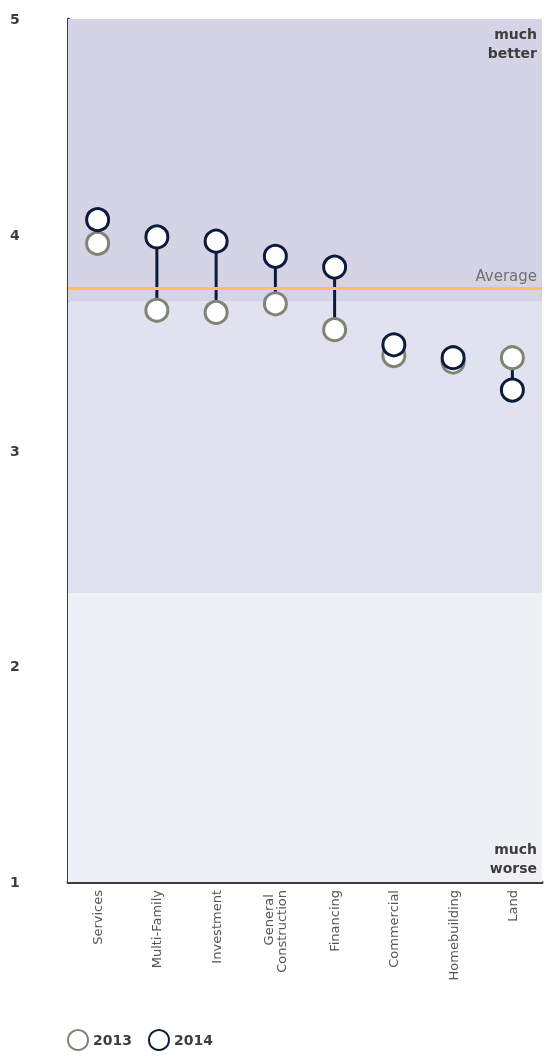 The height and width of the screenshot is (1064, 547). I want to click on legend-label: 2013, so click(112, 1040).